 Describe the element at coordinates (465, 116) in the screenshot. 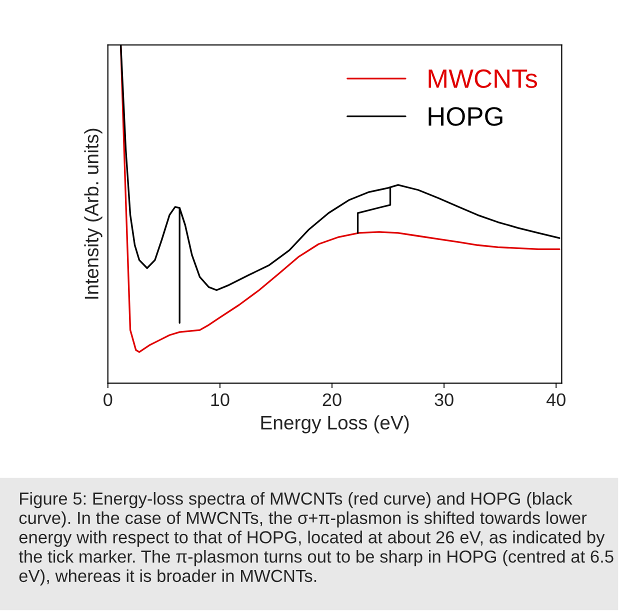

I see `legend-label: HOPG` at that location.